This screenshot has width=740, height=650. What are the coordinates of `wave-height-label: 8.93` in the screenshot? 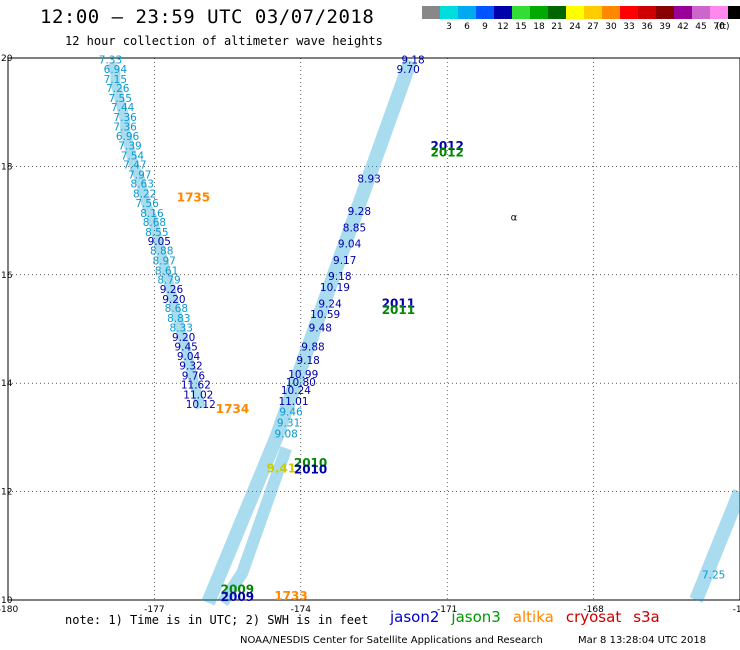 It's located at (368, 180).